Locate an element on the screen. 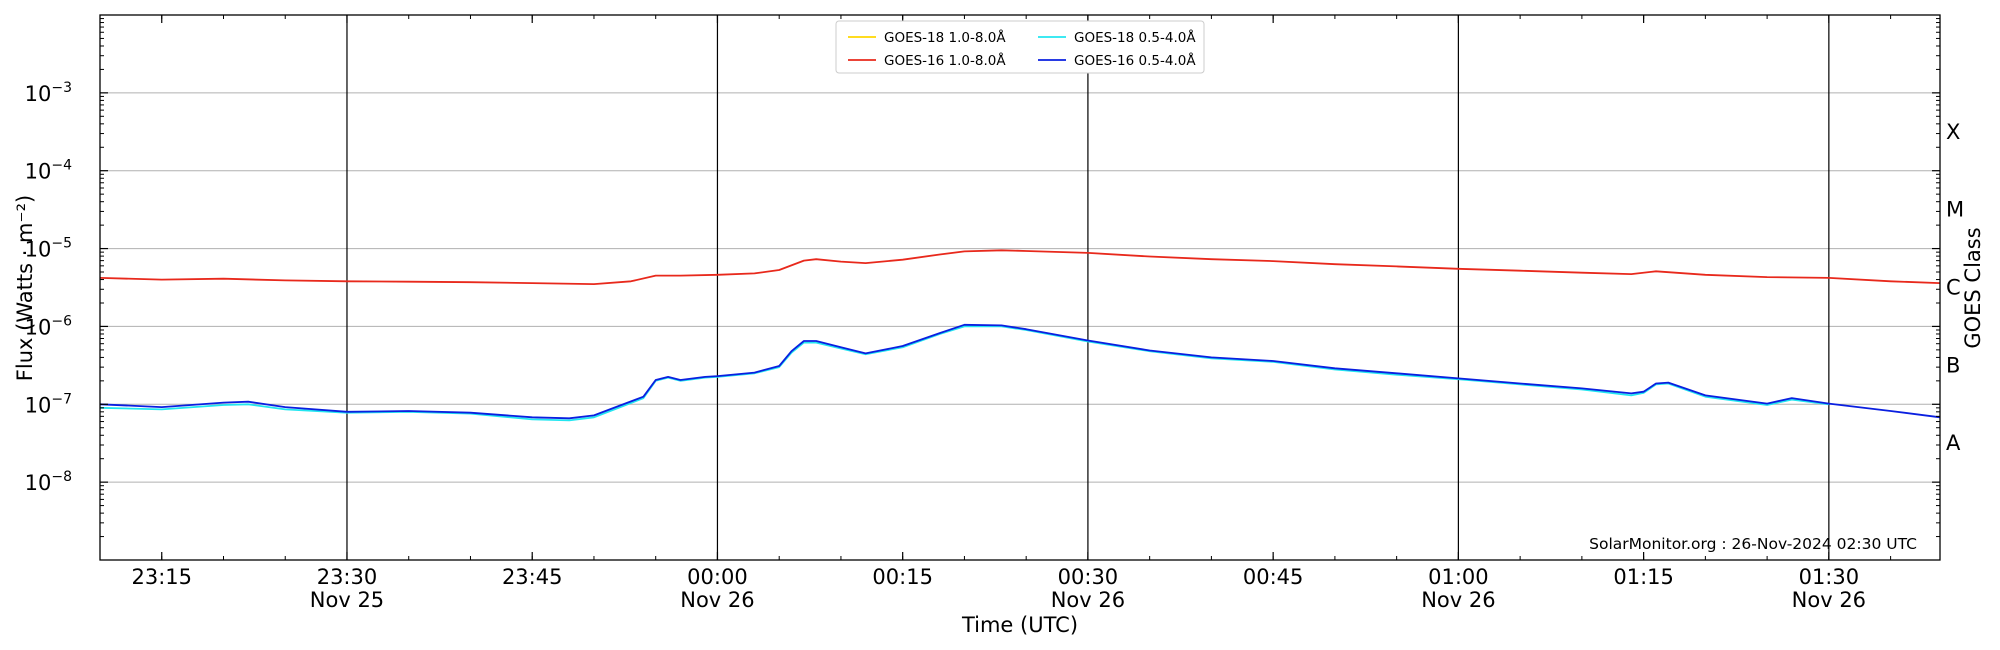 The width and height of the screenshot is (2000, 650). goes-class-label: C is located at coordinates (1953, 288).